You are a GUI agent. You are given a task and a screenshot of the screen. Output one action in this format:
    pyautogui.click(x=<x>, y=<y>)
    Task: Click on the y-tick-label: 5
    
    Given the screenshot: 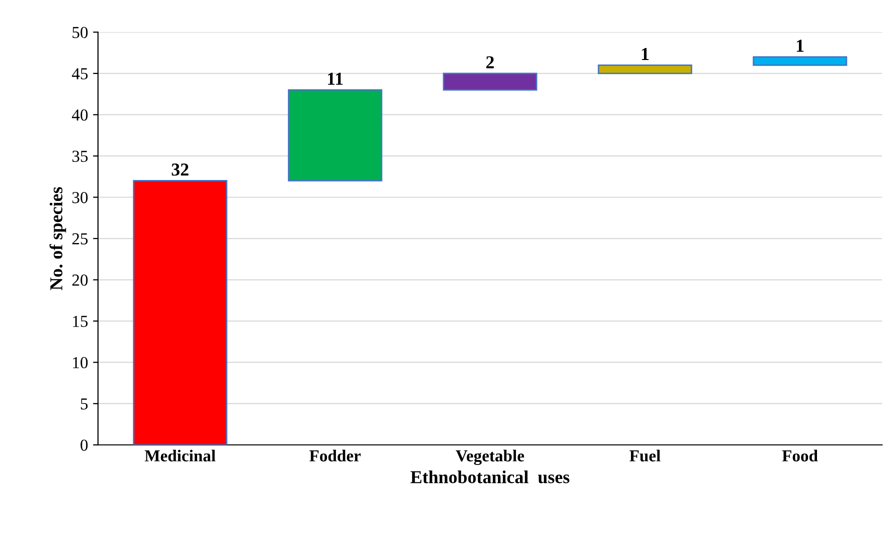 What is the action you would take?
    pyautogui.click(x=84, y=404)
    